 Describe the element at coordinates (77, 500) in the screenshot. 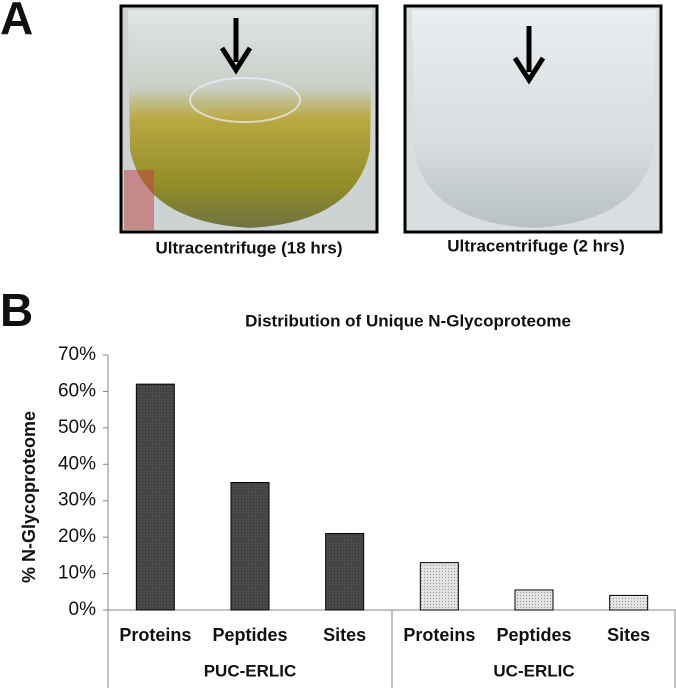

I see `y-tick-label: 30%` at that location.